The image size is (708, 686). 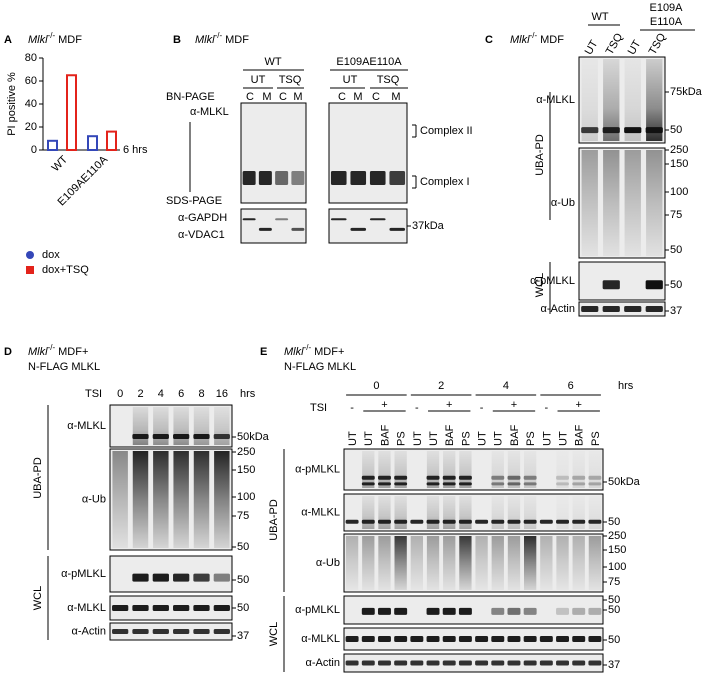 I want to click on label: 37kDa, so click(x=428, y=226).